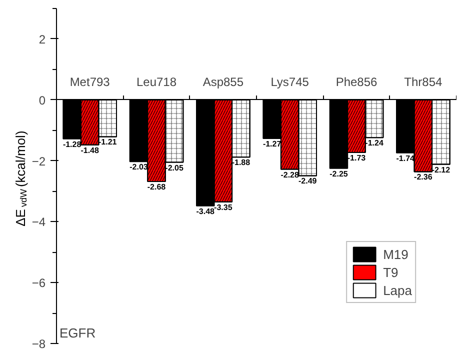 This screenshot has height=349, width=474. I want to click on x-tick-label: Met793, so click(90, 81).